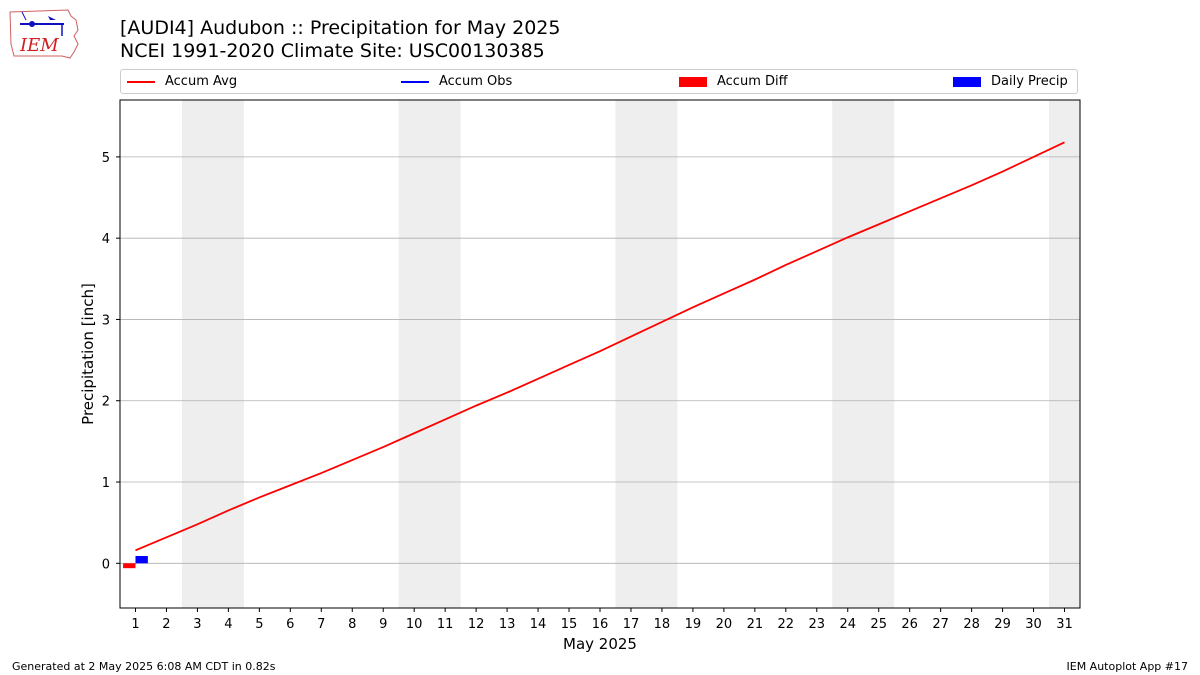 Image resolution: width=1200 pixels, height=675 pixels. I want to click on x-tick-label-10: 10, so click(414, 624).